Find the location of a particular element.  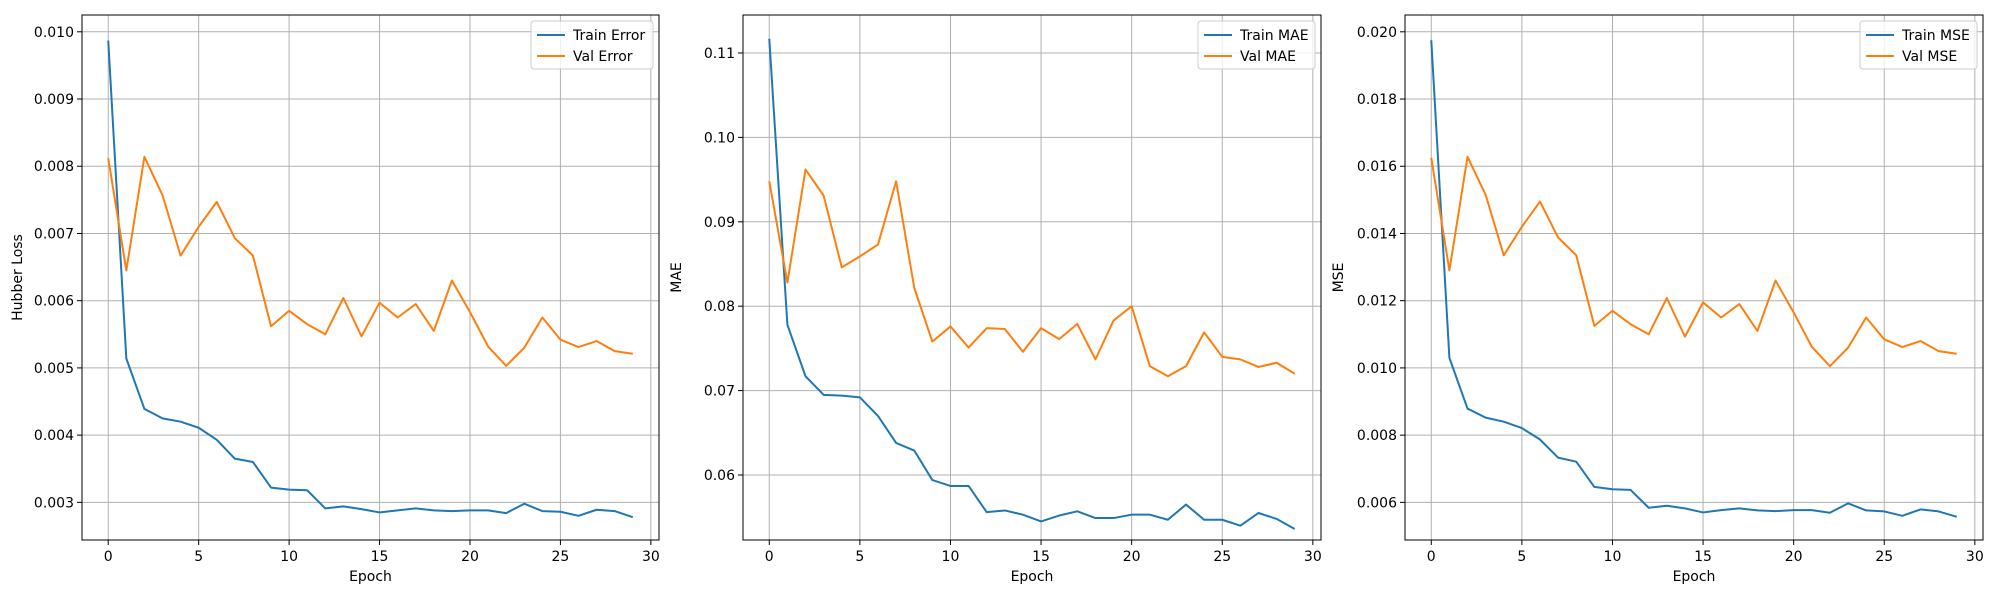

y-tick-label: 0.004 is located at coordinates (54, 436).